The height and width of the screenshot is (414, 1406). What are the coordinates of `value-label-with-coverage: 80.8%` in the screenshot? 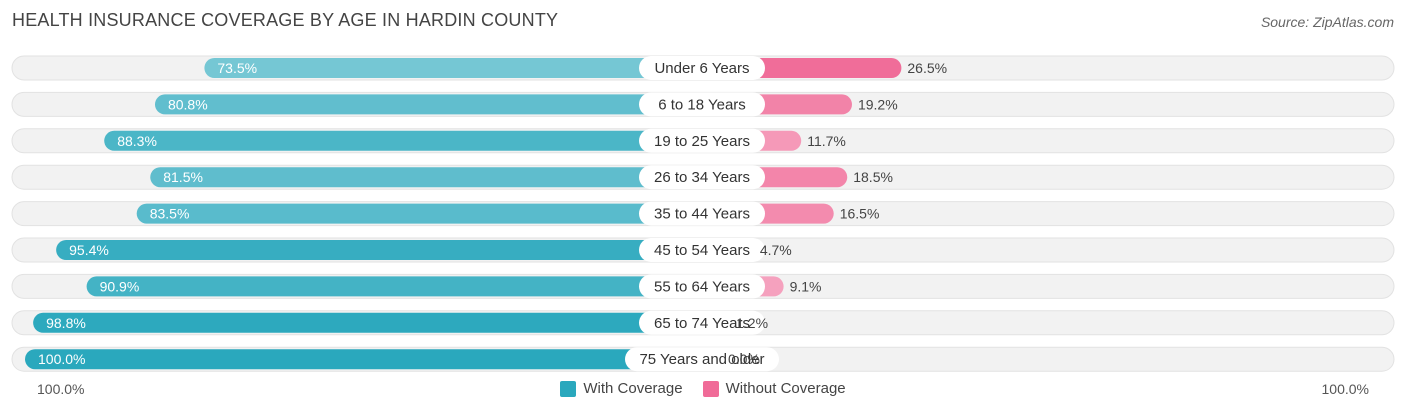 It's located at (188, 104).